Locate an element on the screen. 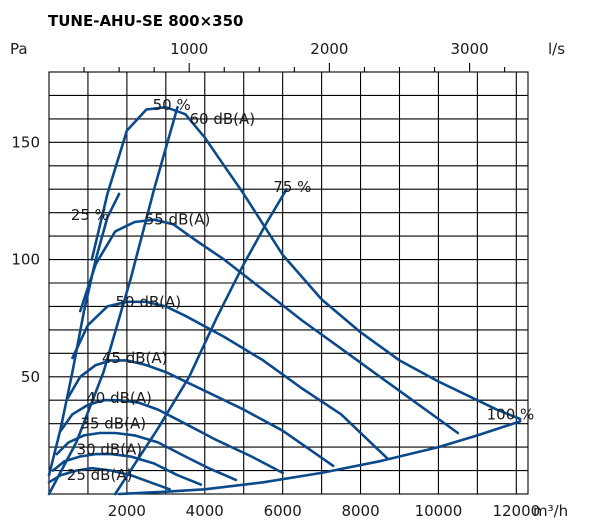 The image size is (593, 523). x-axis-unit: m³/h is located at coordinates (550, 511).